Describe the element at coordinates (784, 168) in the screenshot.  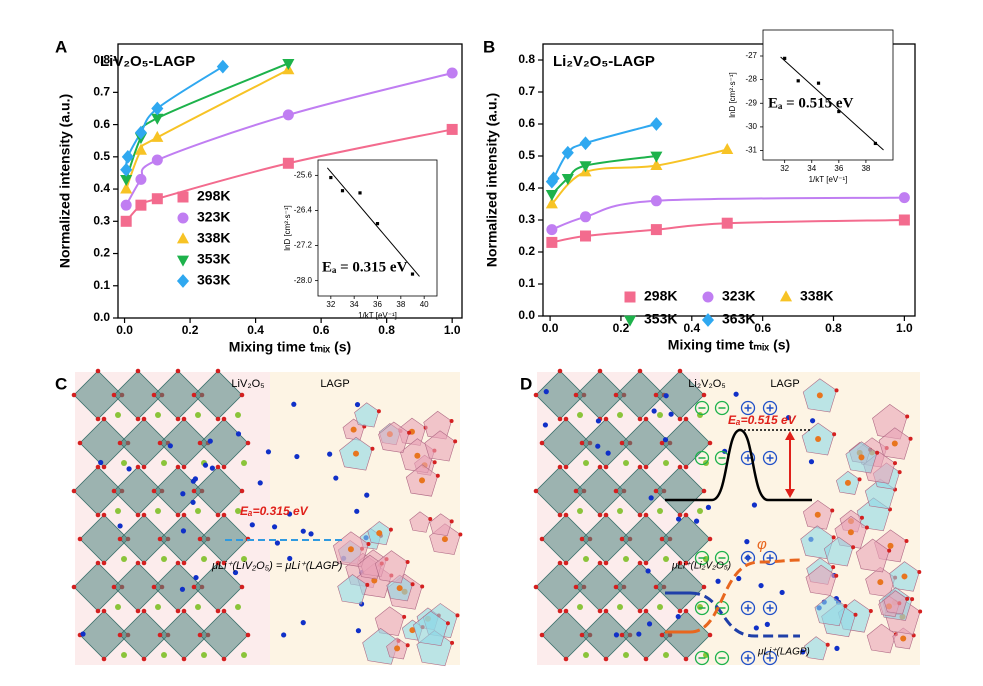
I see `x-tick-label: 32` at that location.